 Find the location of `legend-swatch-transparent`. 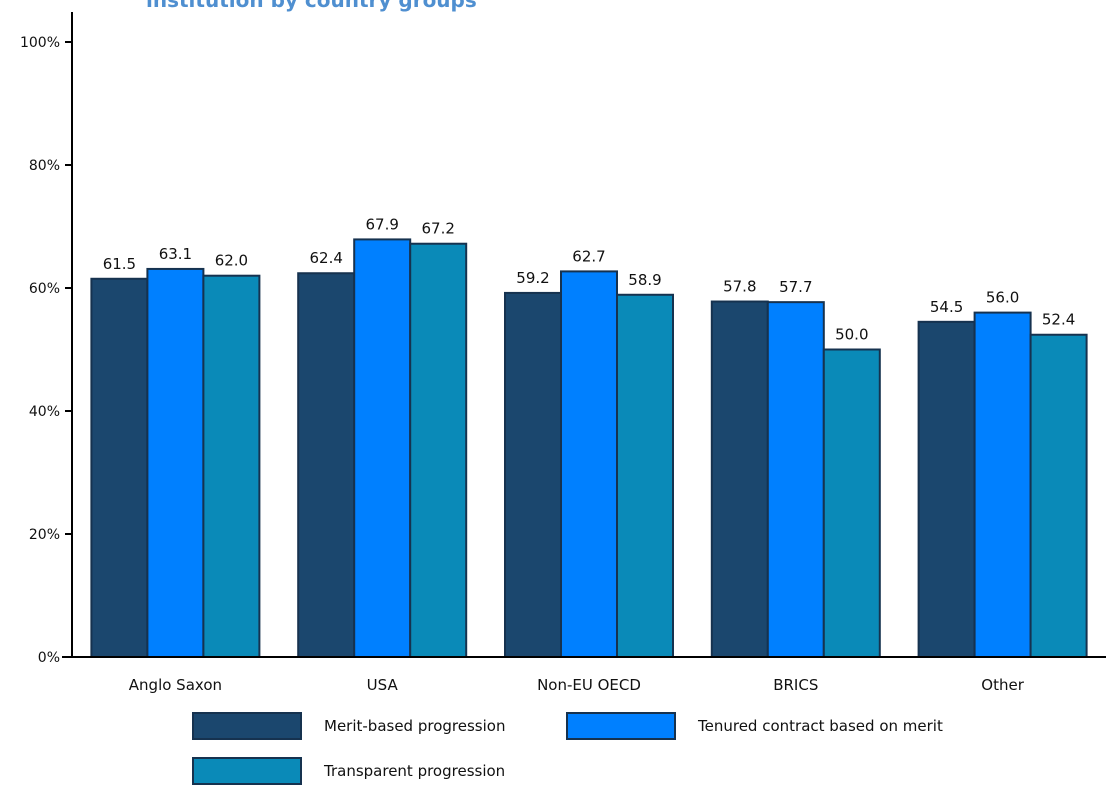

legend-swatch-transparent is located at coordinates (247, 771).